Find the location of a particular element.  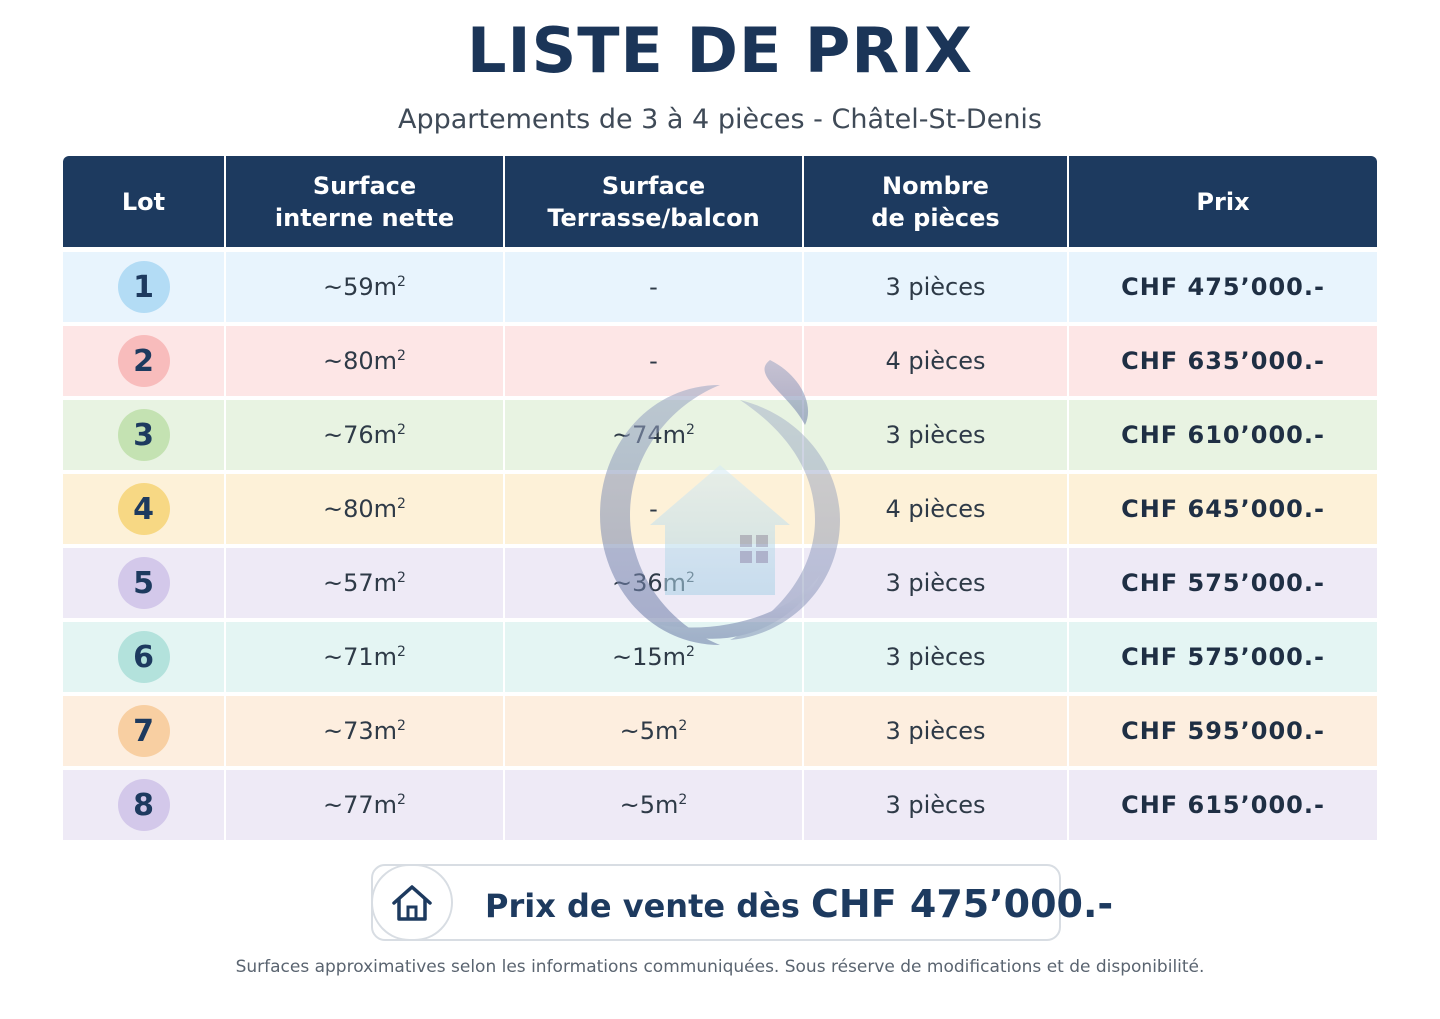

table-row: 6 ~71m2 ~15m2 3 pièces CHF 575’000.- is located at coordinates (720, 657).